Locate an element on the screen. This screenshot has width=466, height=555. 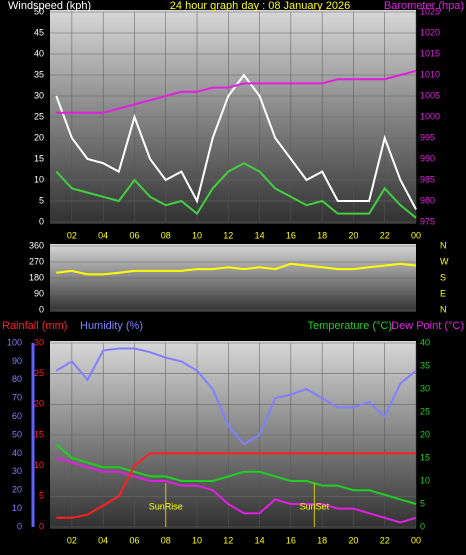
tick-label: 990 is located at coordinates (427, 158).